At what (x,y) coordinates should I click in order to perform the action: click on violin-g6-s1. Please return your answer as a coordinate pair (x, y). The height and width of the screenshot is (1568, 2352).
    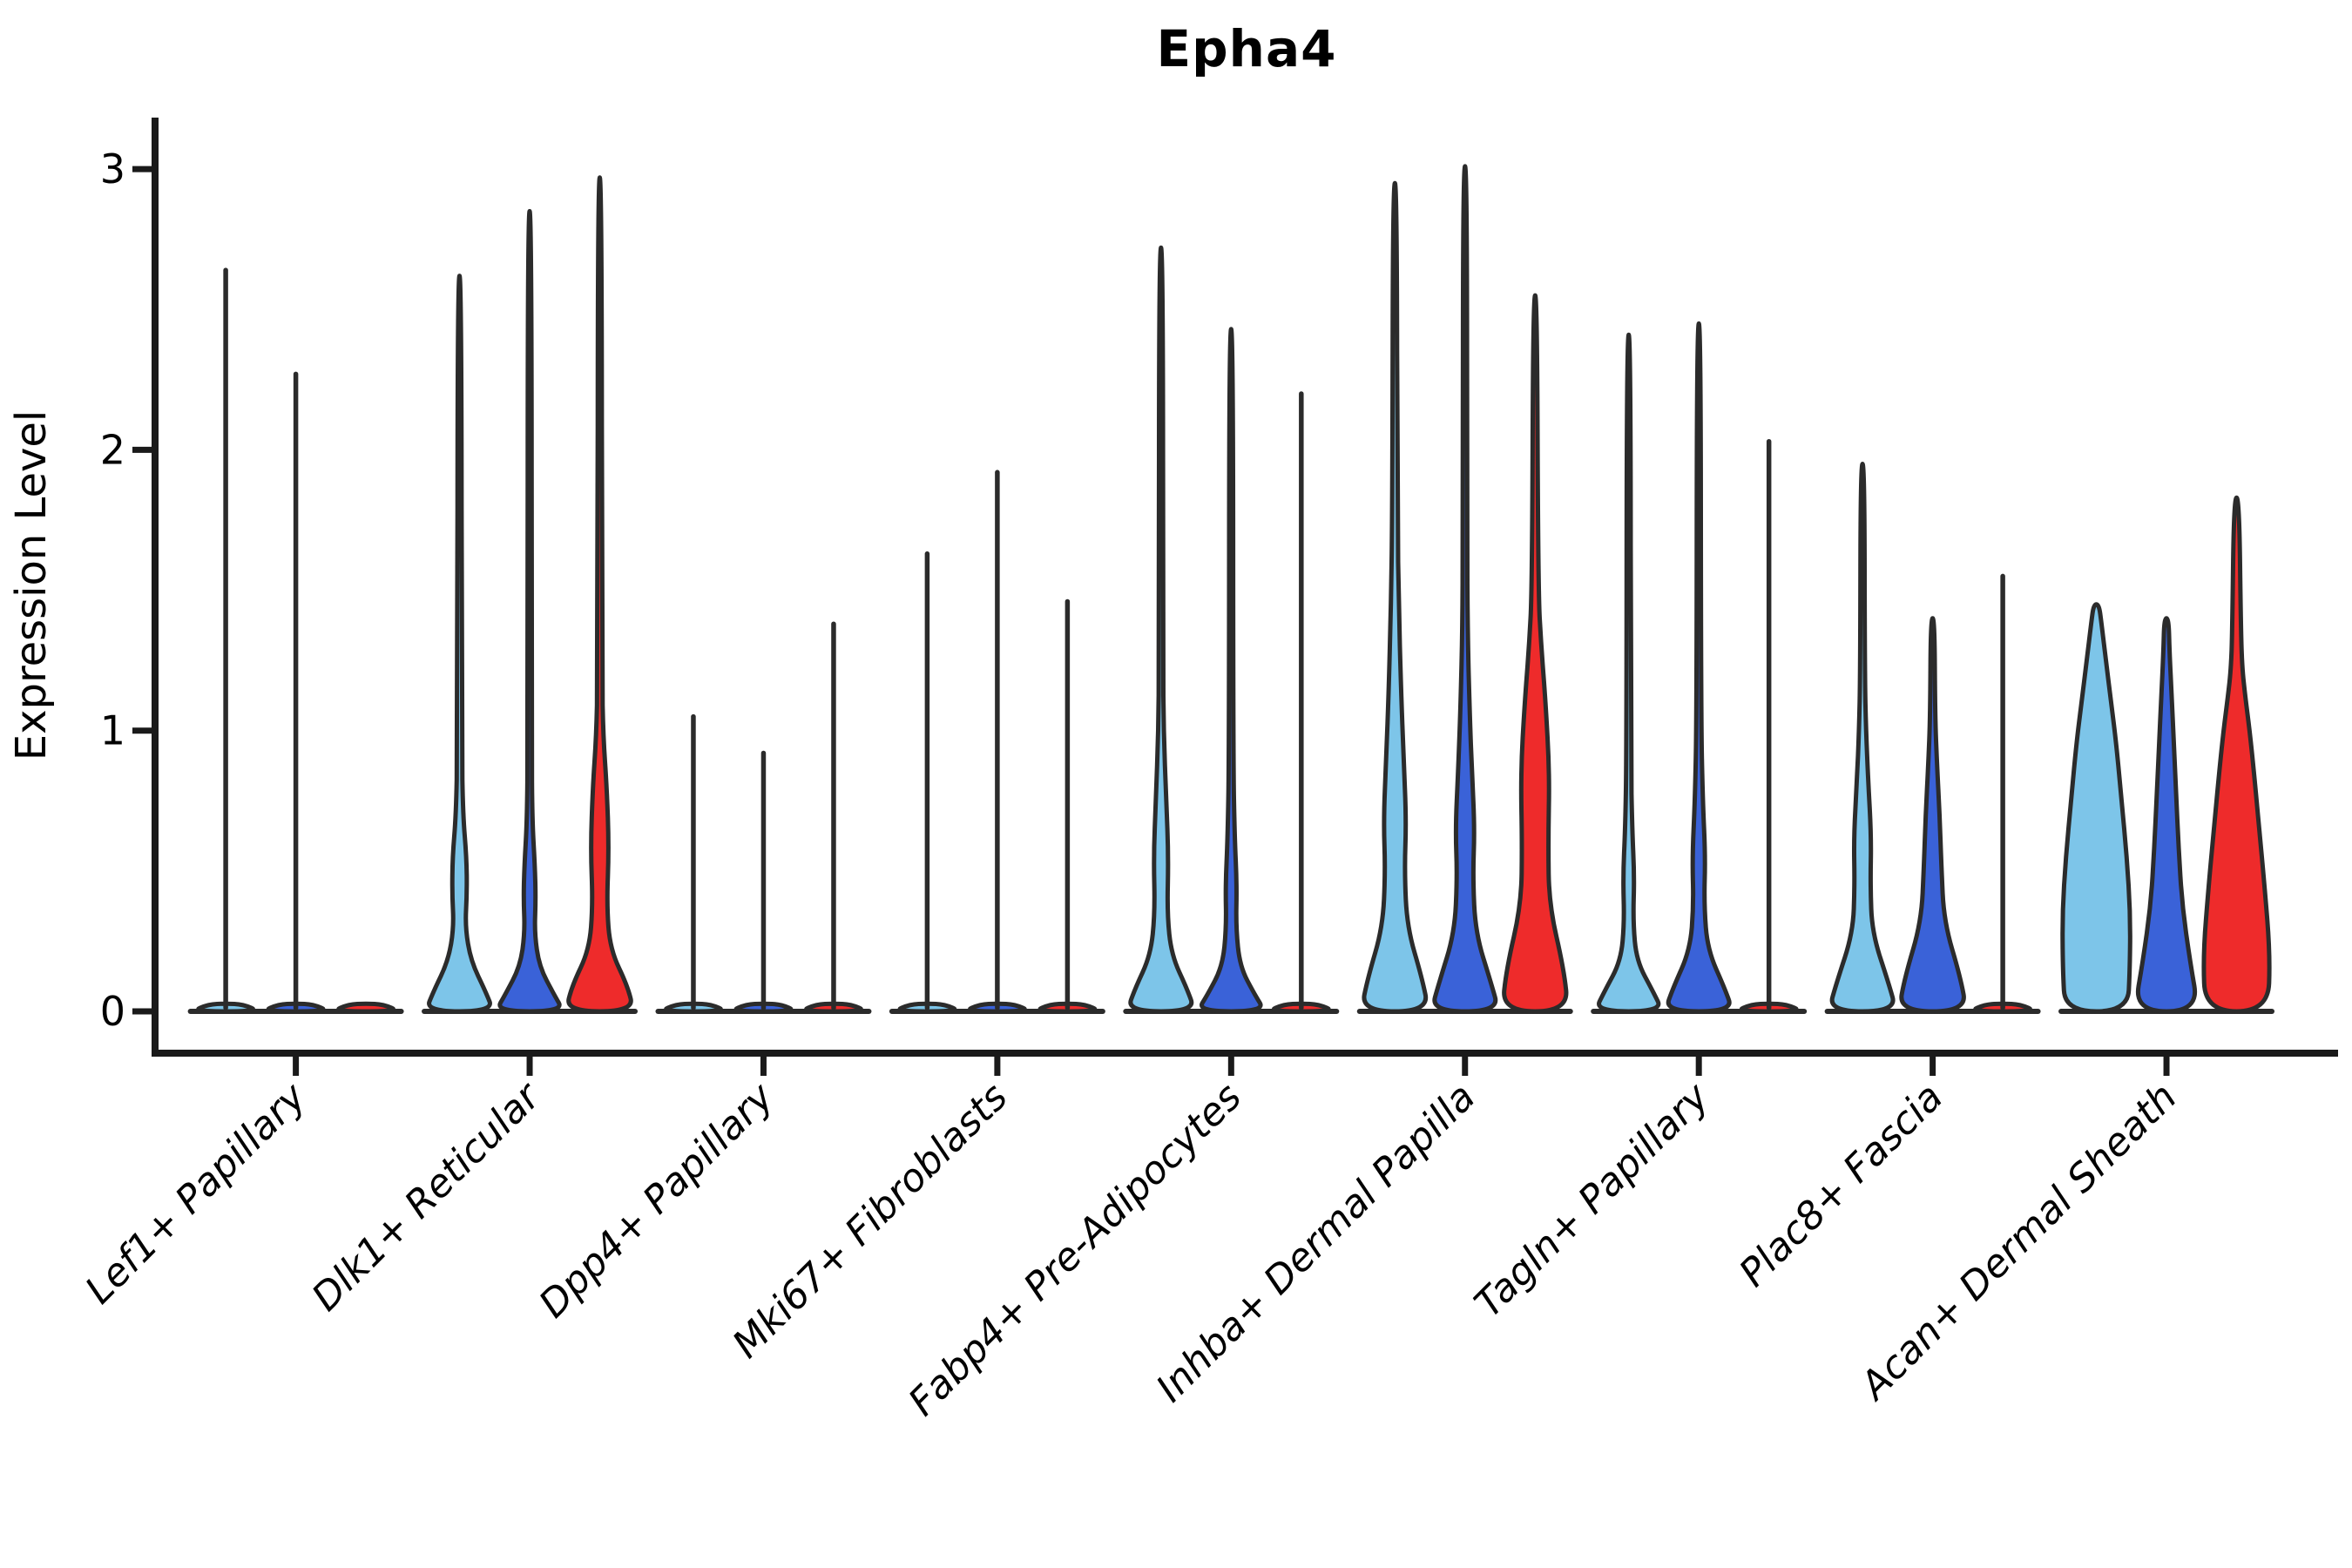
    Looking at the image, I should click on (1395, 597).